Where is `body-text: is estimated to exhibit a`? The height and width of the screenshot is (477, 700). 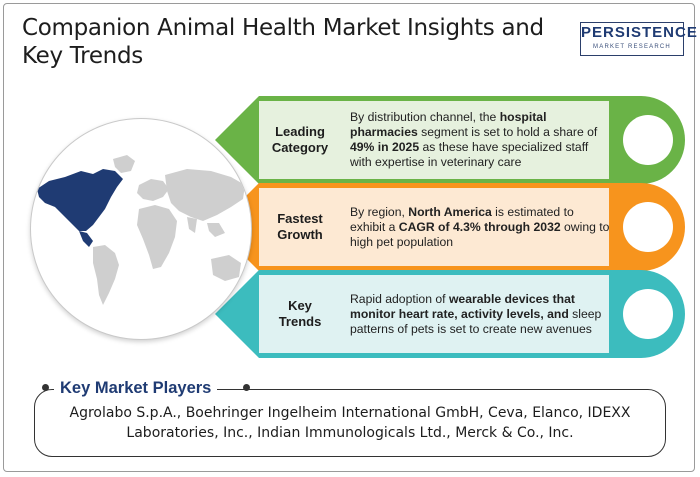 body-text: is estimated to exhibit a is located at coordinates (462, 219).